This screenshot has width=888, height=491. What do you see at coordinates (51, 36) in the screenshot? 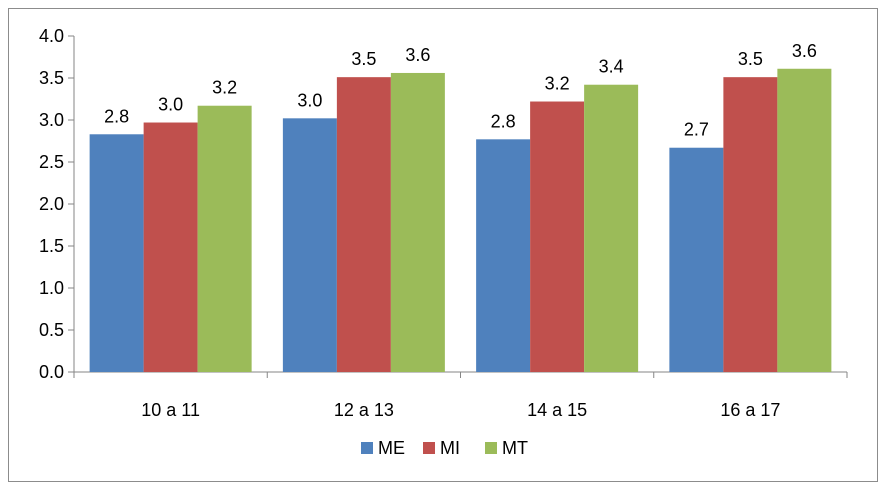
I see `y-tick-label: 4.0` at bounding box center [51, 36].